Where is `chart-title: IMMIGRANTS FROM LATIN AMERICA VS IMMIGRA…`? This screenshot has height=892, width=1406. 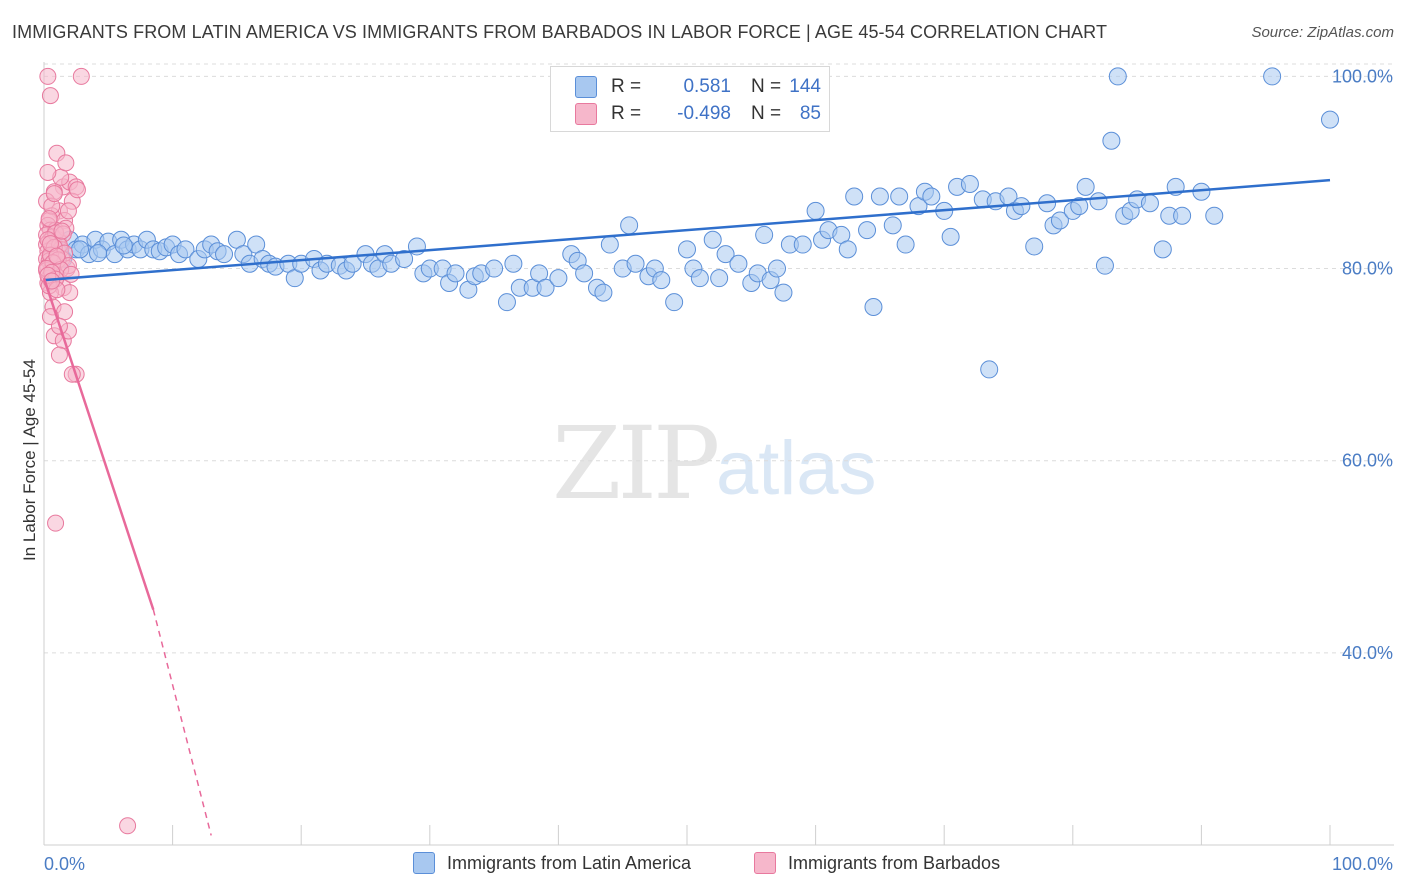
chart-title: IMMIGRANTS FROM LATIN AMERICA VS IMMIGRA… is located at coordinates (560, 32).